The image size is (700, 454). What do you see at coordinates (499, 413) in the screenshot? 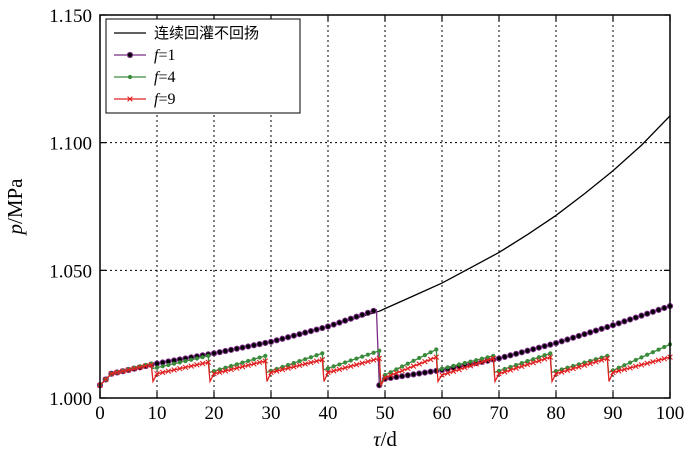
I see `x-tick-label: 70` at bounding box center [499, 413].